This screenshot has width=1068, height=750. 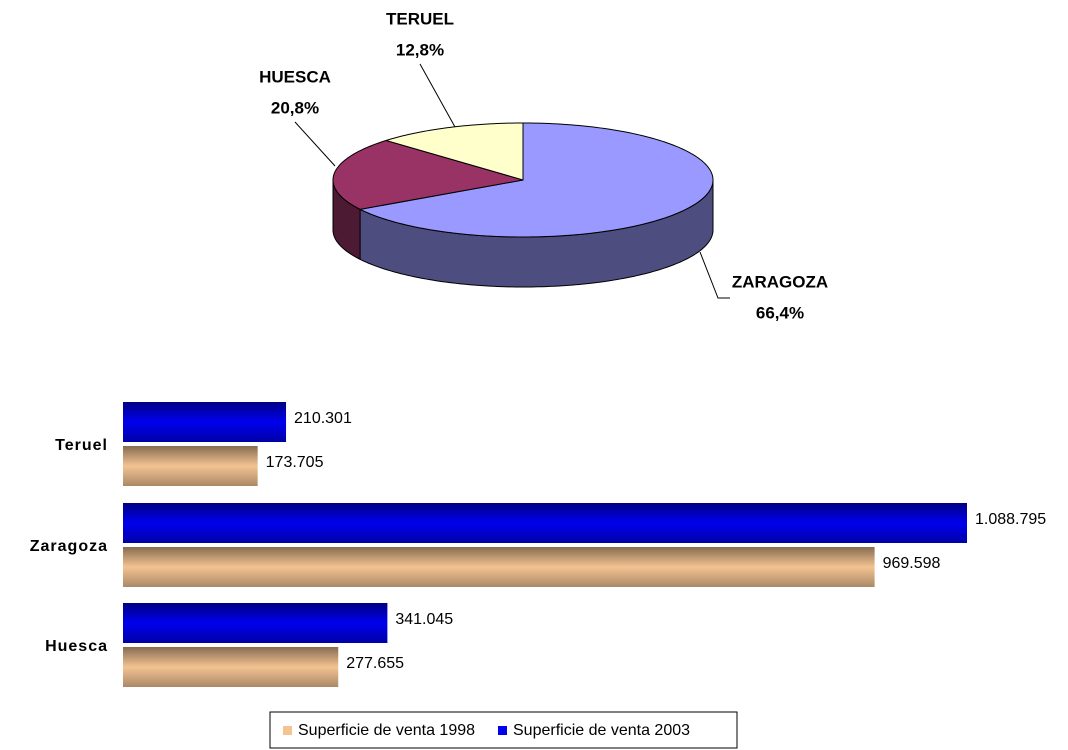 I want to click on slice-label: HUESCA, so click(x=295, y=76).